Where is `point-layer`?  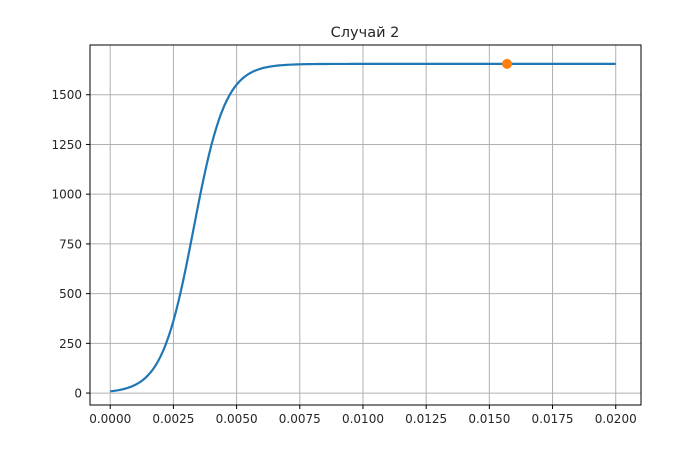
point-layer is located at coordinates (507, 63).